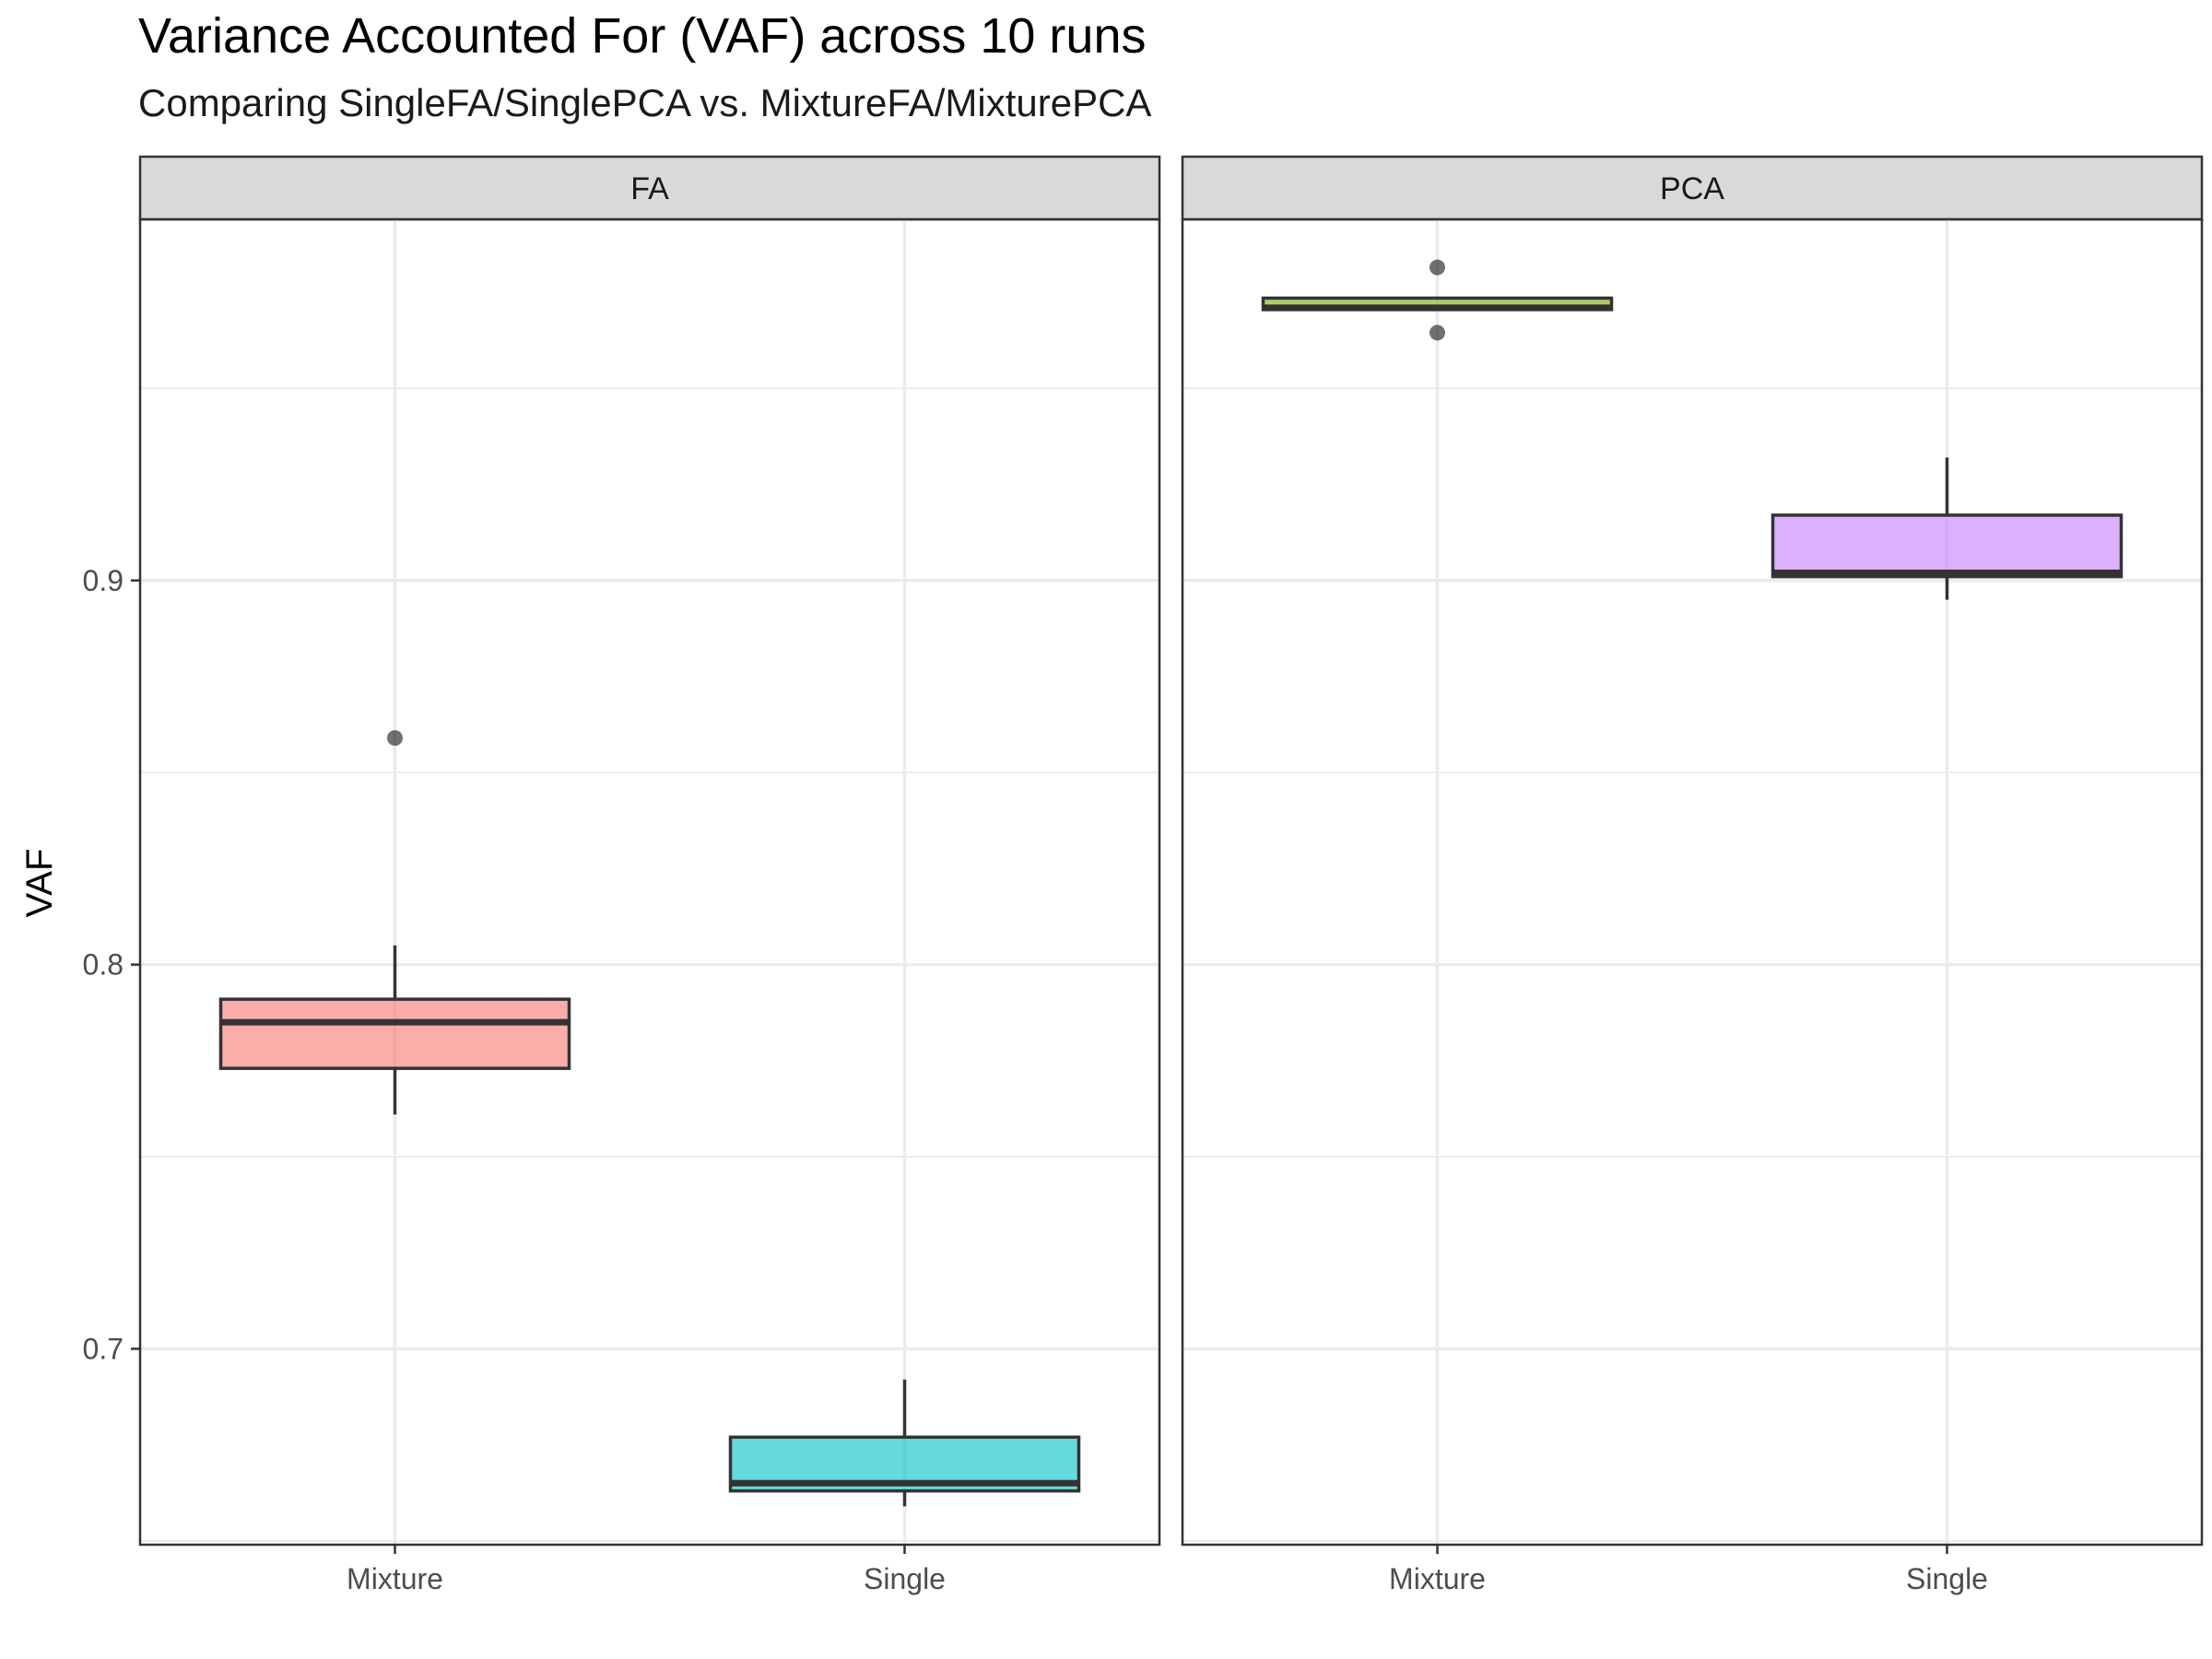 This screenshot has width=2212, height=1659. What do you see at coordinates (39, 883) in the screenshot?
I see `y-axis-title: VAF` at bounding box center [39, 883].